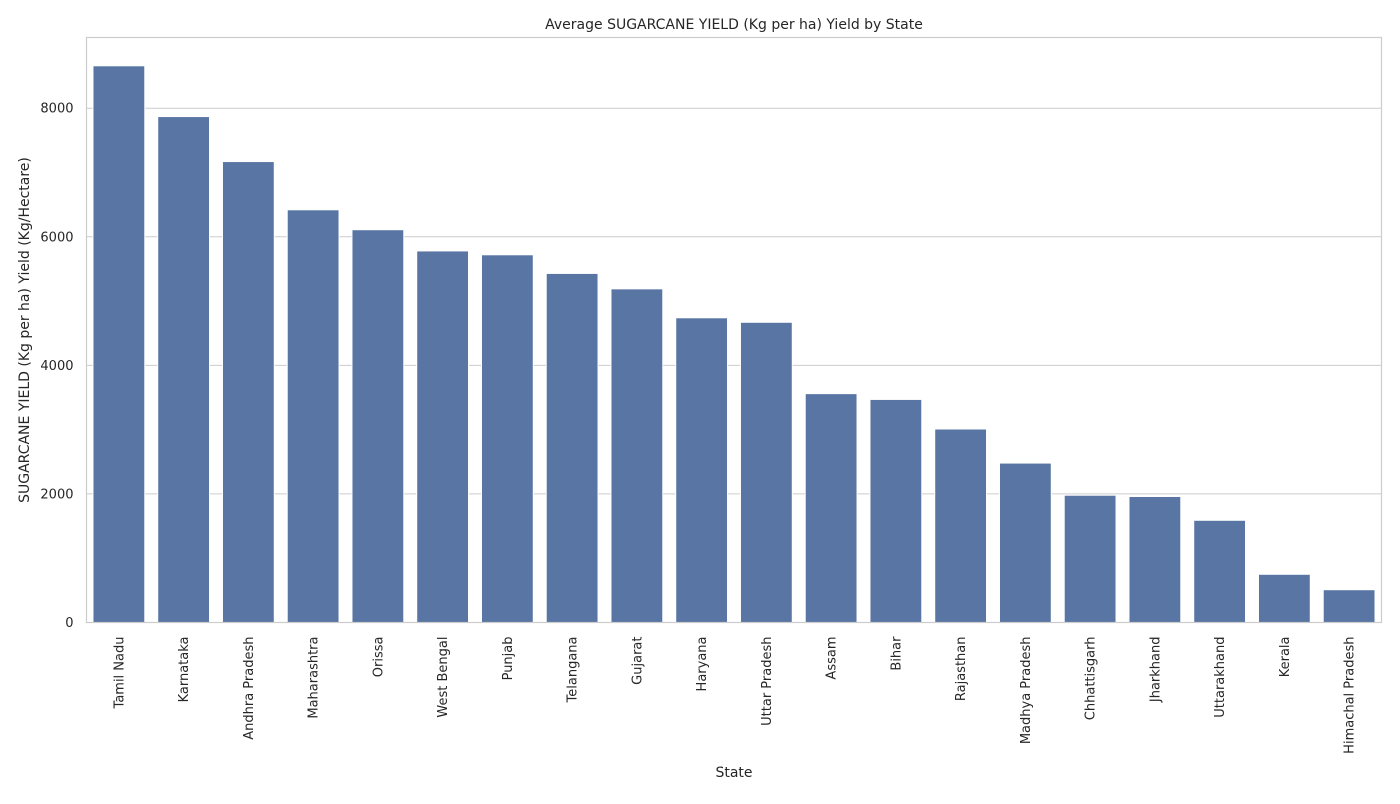  I want to click on x-tick-label: Telangana, so click(573, 670).